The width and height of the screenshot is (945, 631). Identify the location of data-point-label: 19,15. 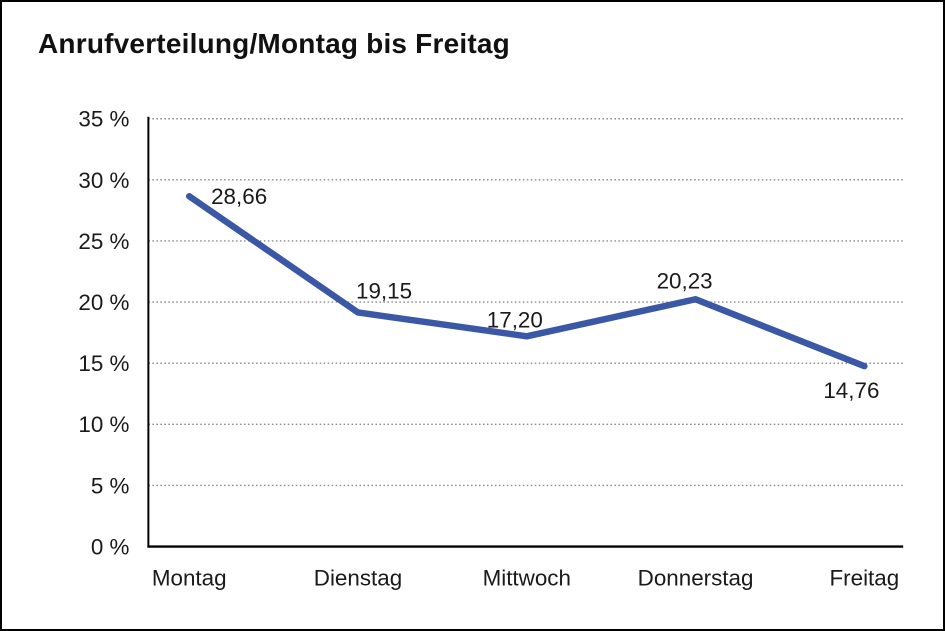
(384, 291).